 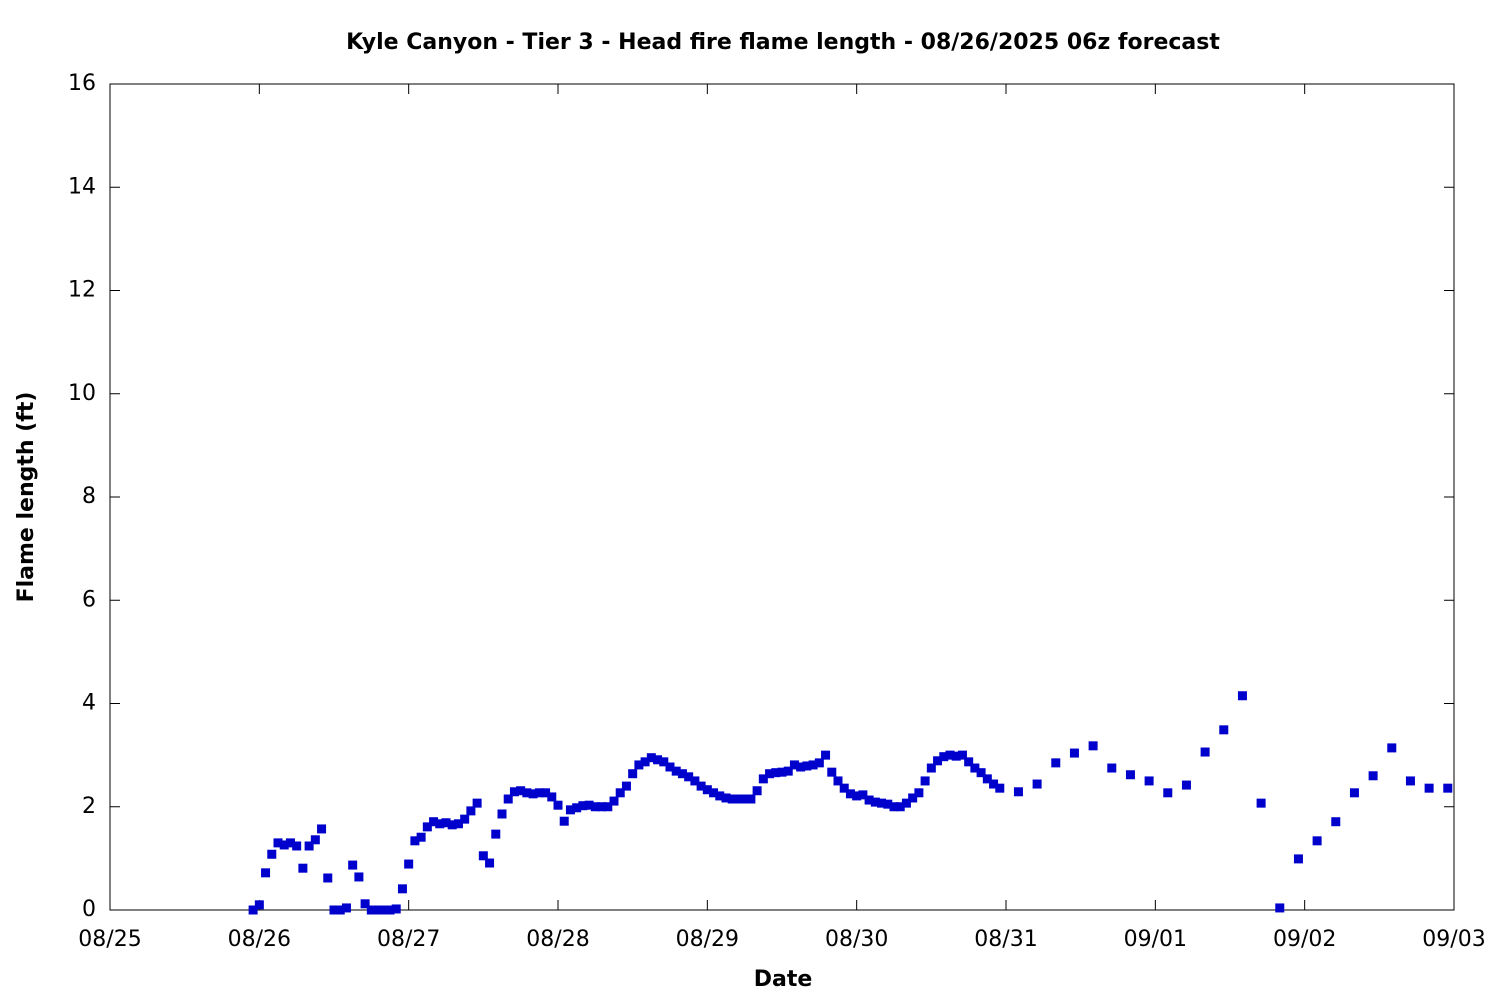 What do you see at coordinates (82, 83) in the screenshot?
I see `y-tick-label: 16` at bounding box center [82, 83].